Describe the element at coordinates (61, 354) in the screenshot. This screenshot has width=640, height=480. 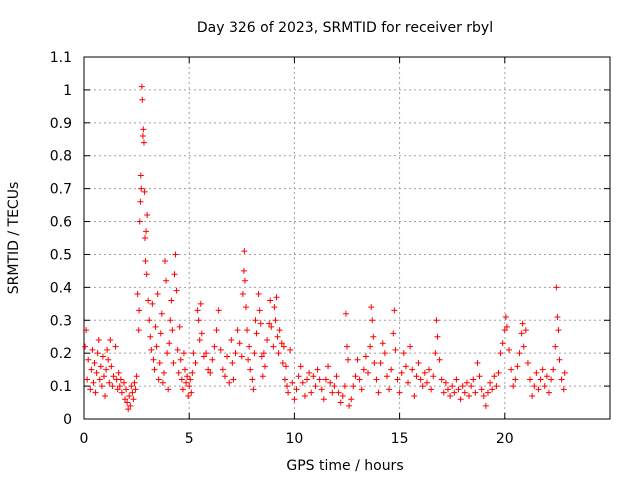
I see `y-tick-label: 0.2` at that location.